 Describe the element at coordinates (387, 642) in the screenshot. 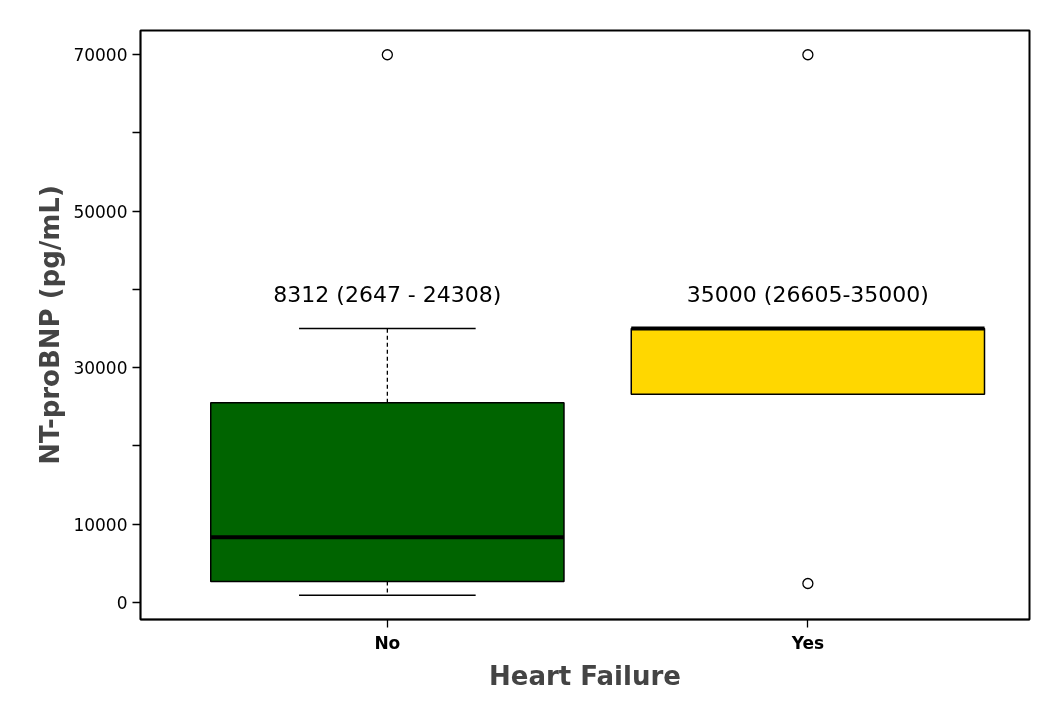

I see `x-tick-label: No` at that location.